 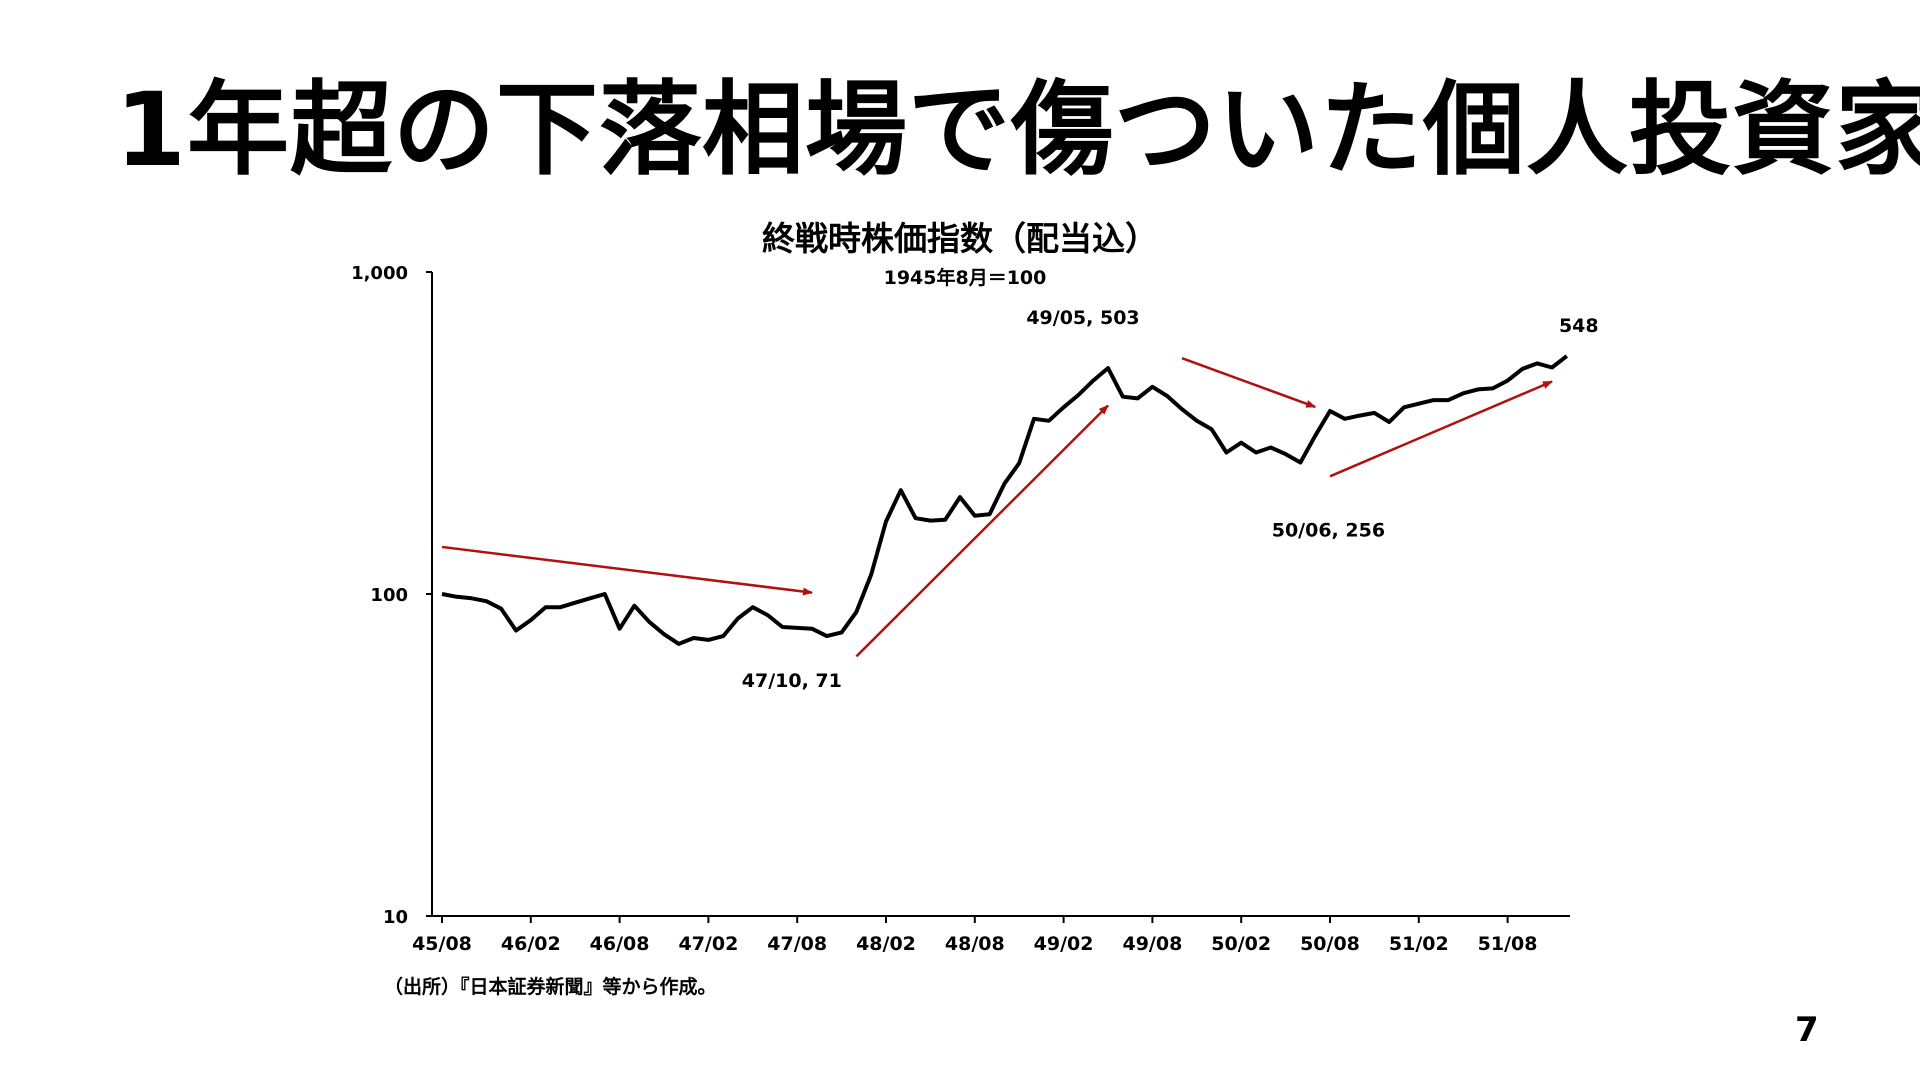 What do you see at coordinates (395, 917) in the screenshot?
I see `y-tick-label: 10` at bounding box center [395, 917].